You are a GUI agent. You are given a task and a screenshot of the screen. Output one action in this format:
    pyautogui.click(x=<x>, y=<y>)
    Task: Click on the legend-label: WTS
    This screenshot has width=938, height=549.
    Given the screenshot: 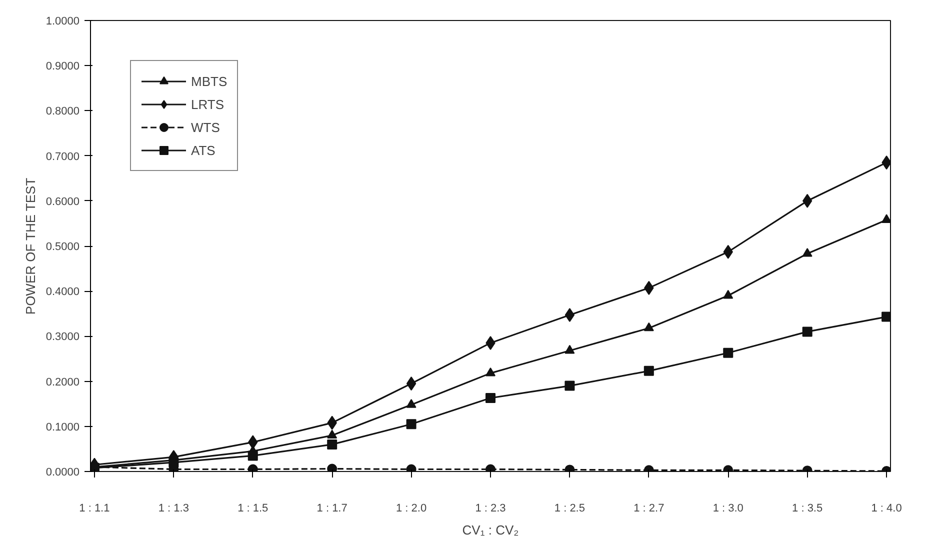 What is the action you would take?
    pyautogui.click(x=205, y=127)
    